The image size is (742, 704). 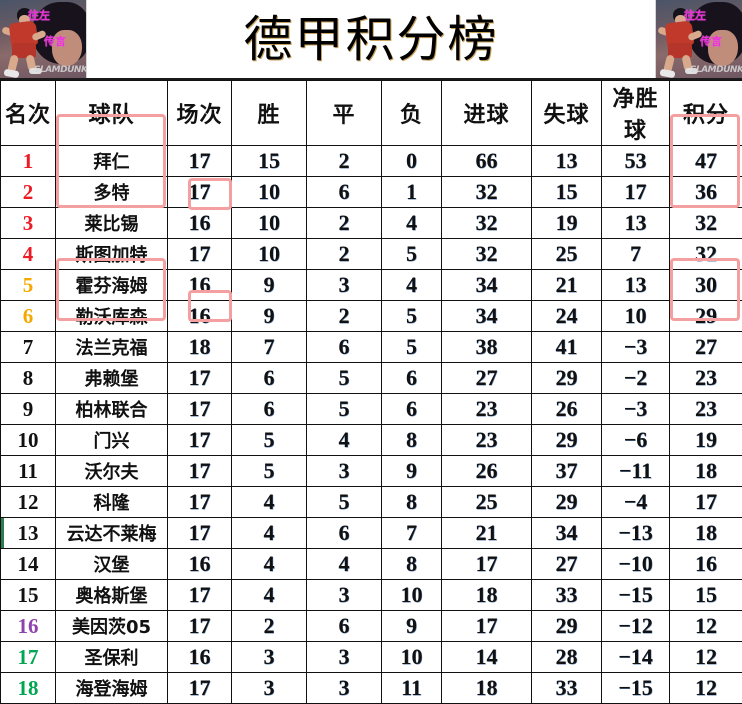 What do you see at coordinates (706, 502) in the screenshot?
I see `cell-points: 17` at bounding box center [706, 502].